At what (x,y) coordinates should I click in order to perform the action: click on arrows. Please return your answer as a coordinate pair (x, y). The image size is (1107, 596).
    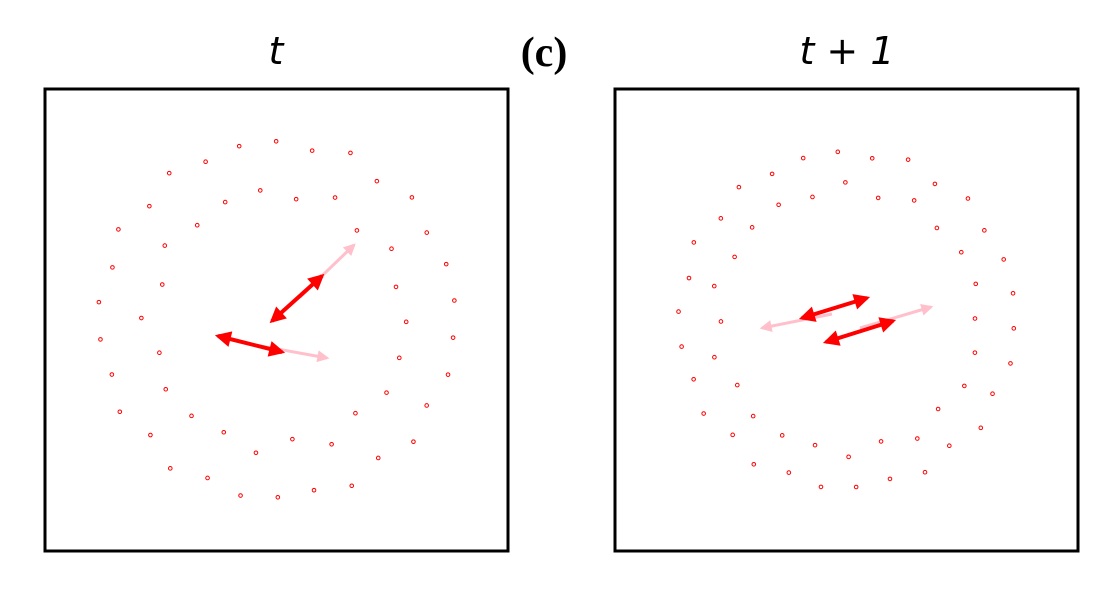
    Looking at the image, I should click on (574, 303).